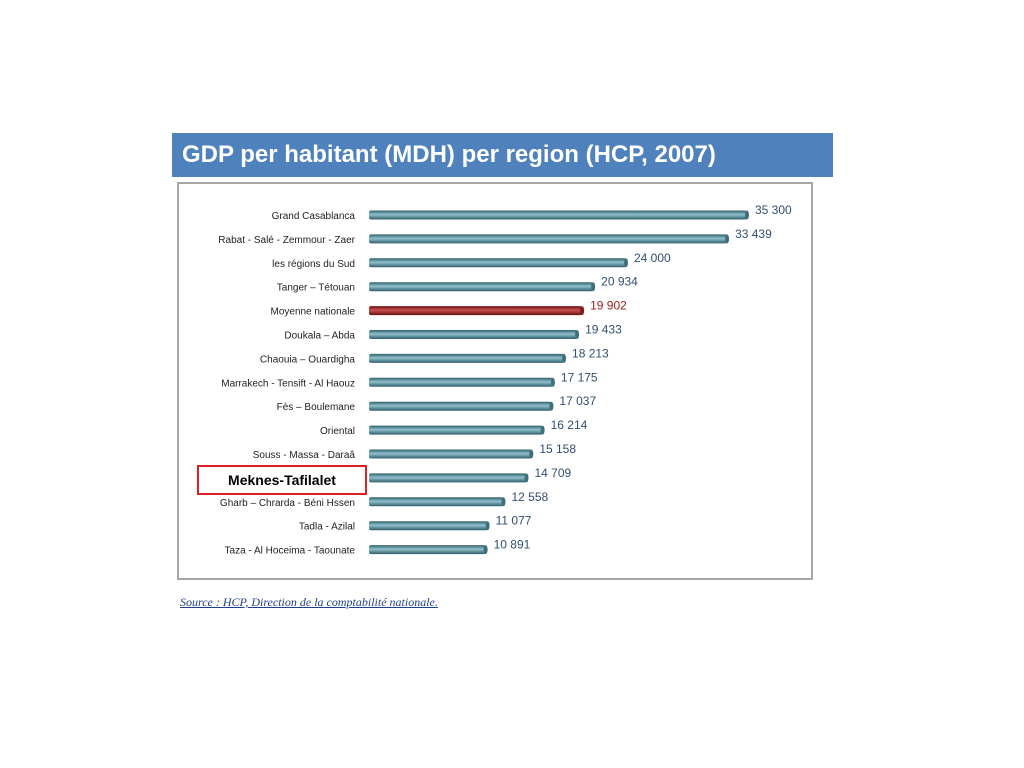 The width and height of the screenshot is (1024, 768). I want to click on value-label: 33 439, so click(753, 234).